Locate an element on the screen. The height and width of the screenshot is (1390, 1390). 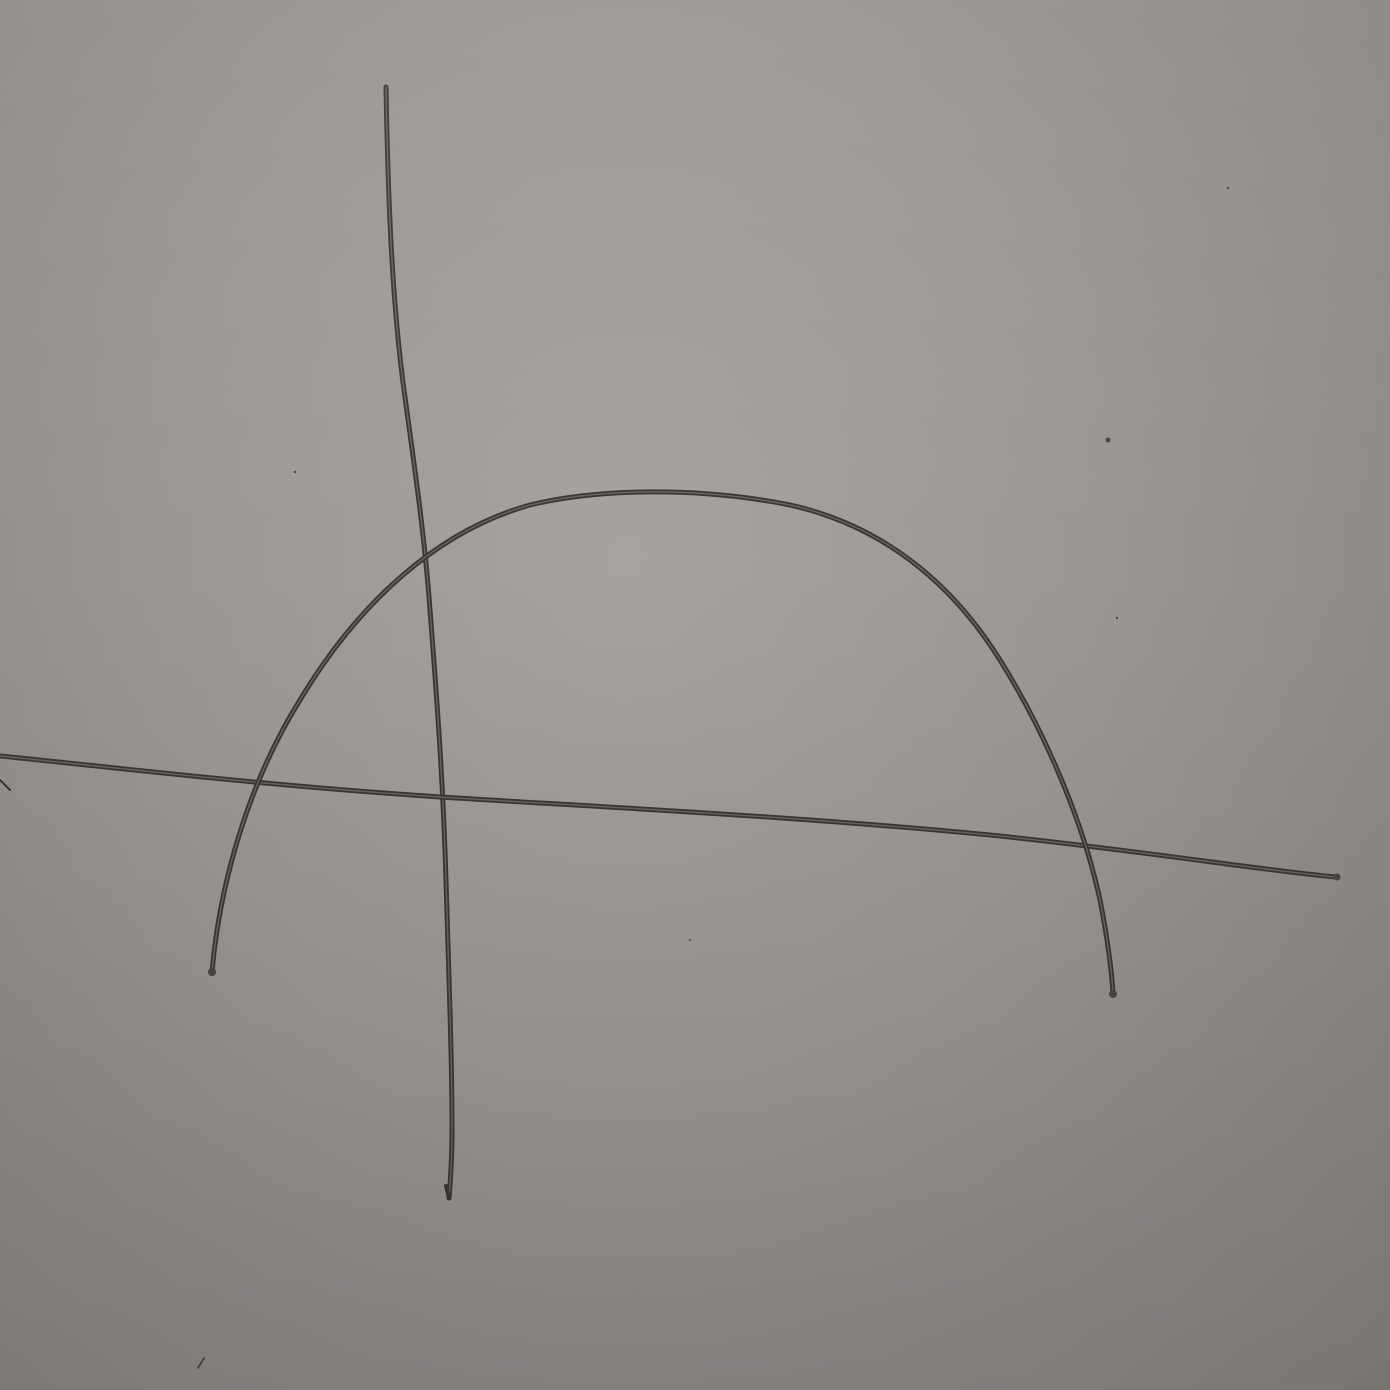
horizontal-axis-stroke is located at coordinates (670, 817).